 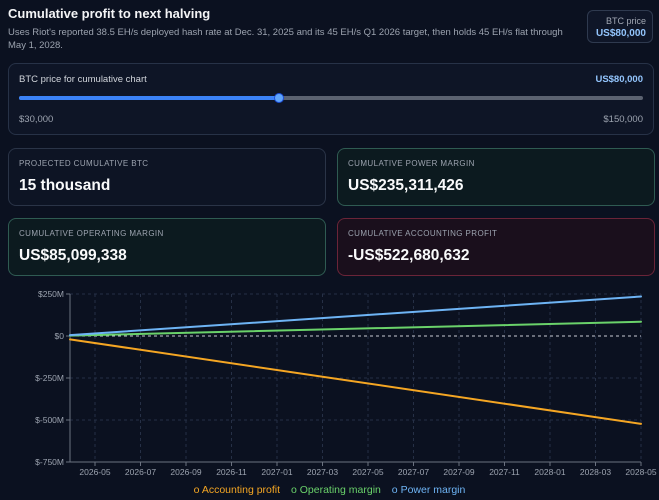 I want to click on x-tick-label: 2027-11, so click(x=504, y=472).